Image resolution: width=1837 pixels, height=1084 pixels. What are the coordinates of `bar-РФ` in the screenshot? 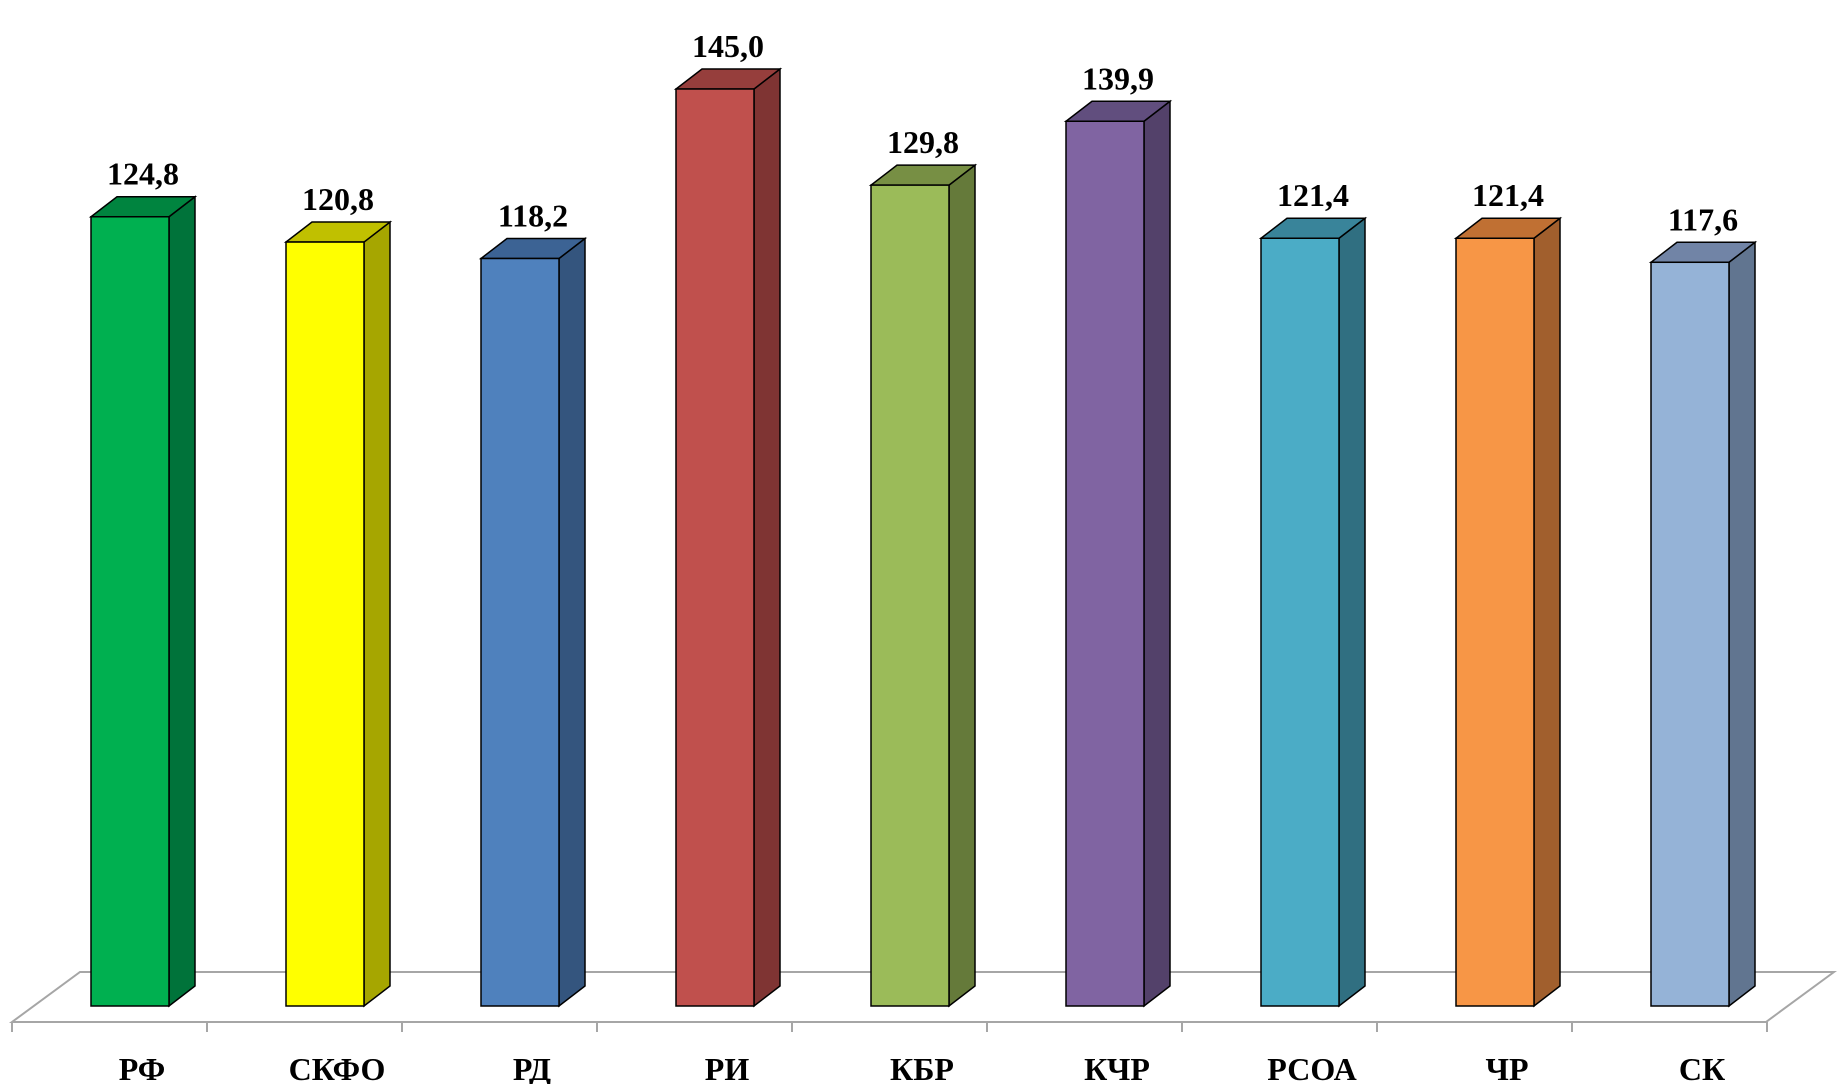 It's located at (143, 601).